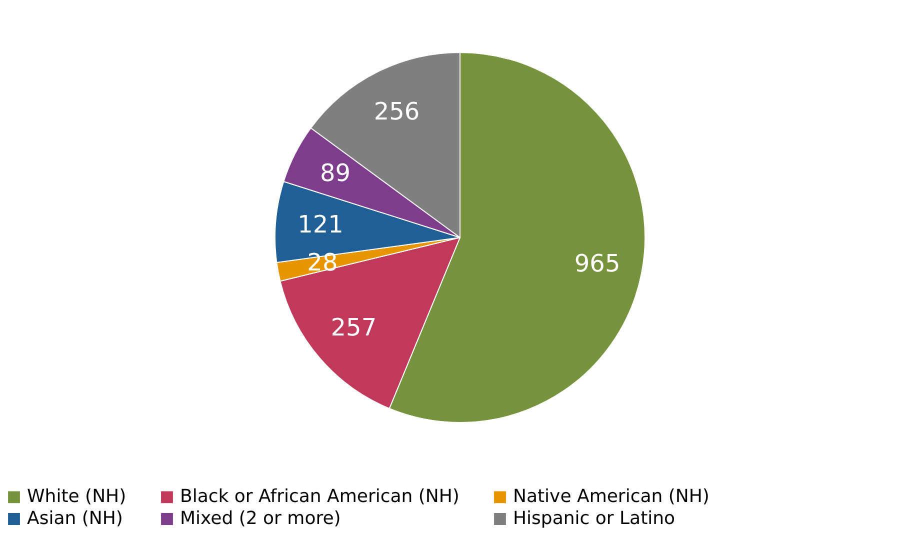  I want to click on data-label: 257, so click(353, 328).